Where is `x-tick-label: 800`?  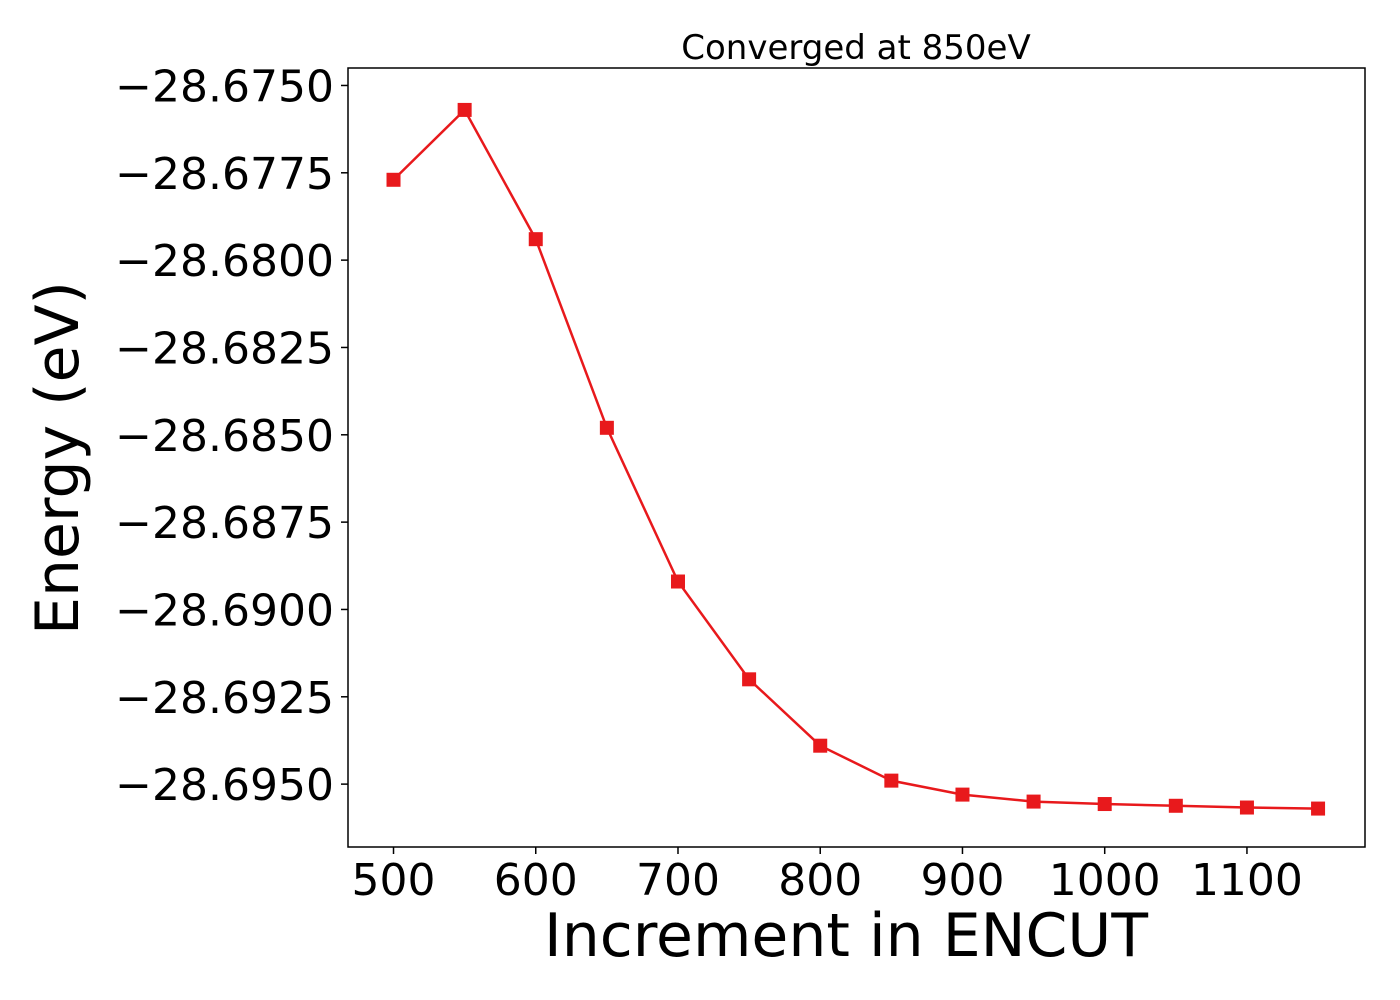
x-tick-label: 800 is located at coordinates (820, 880).